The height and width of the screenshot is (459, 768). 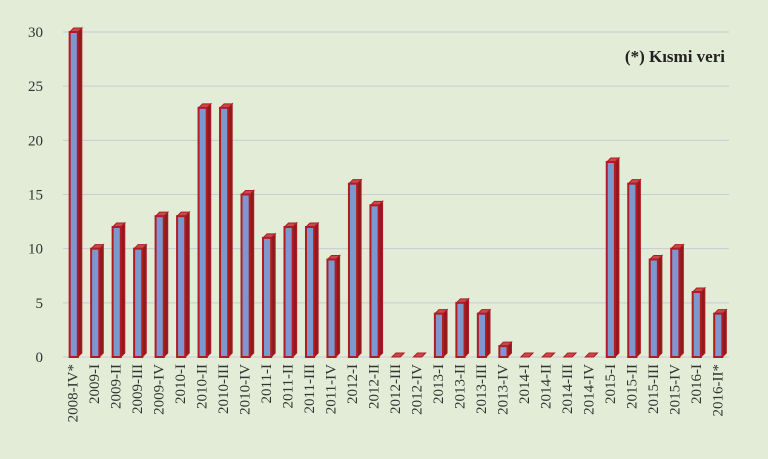 I want to click on x-tick-label: 2010-IV, so click(x=246, y=389).